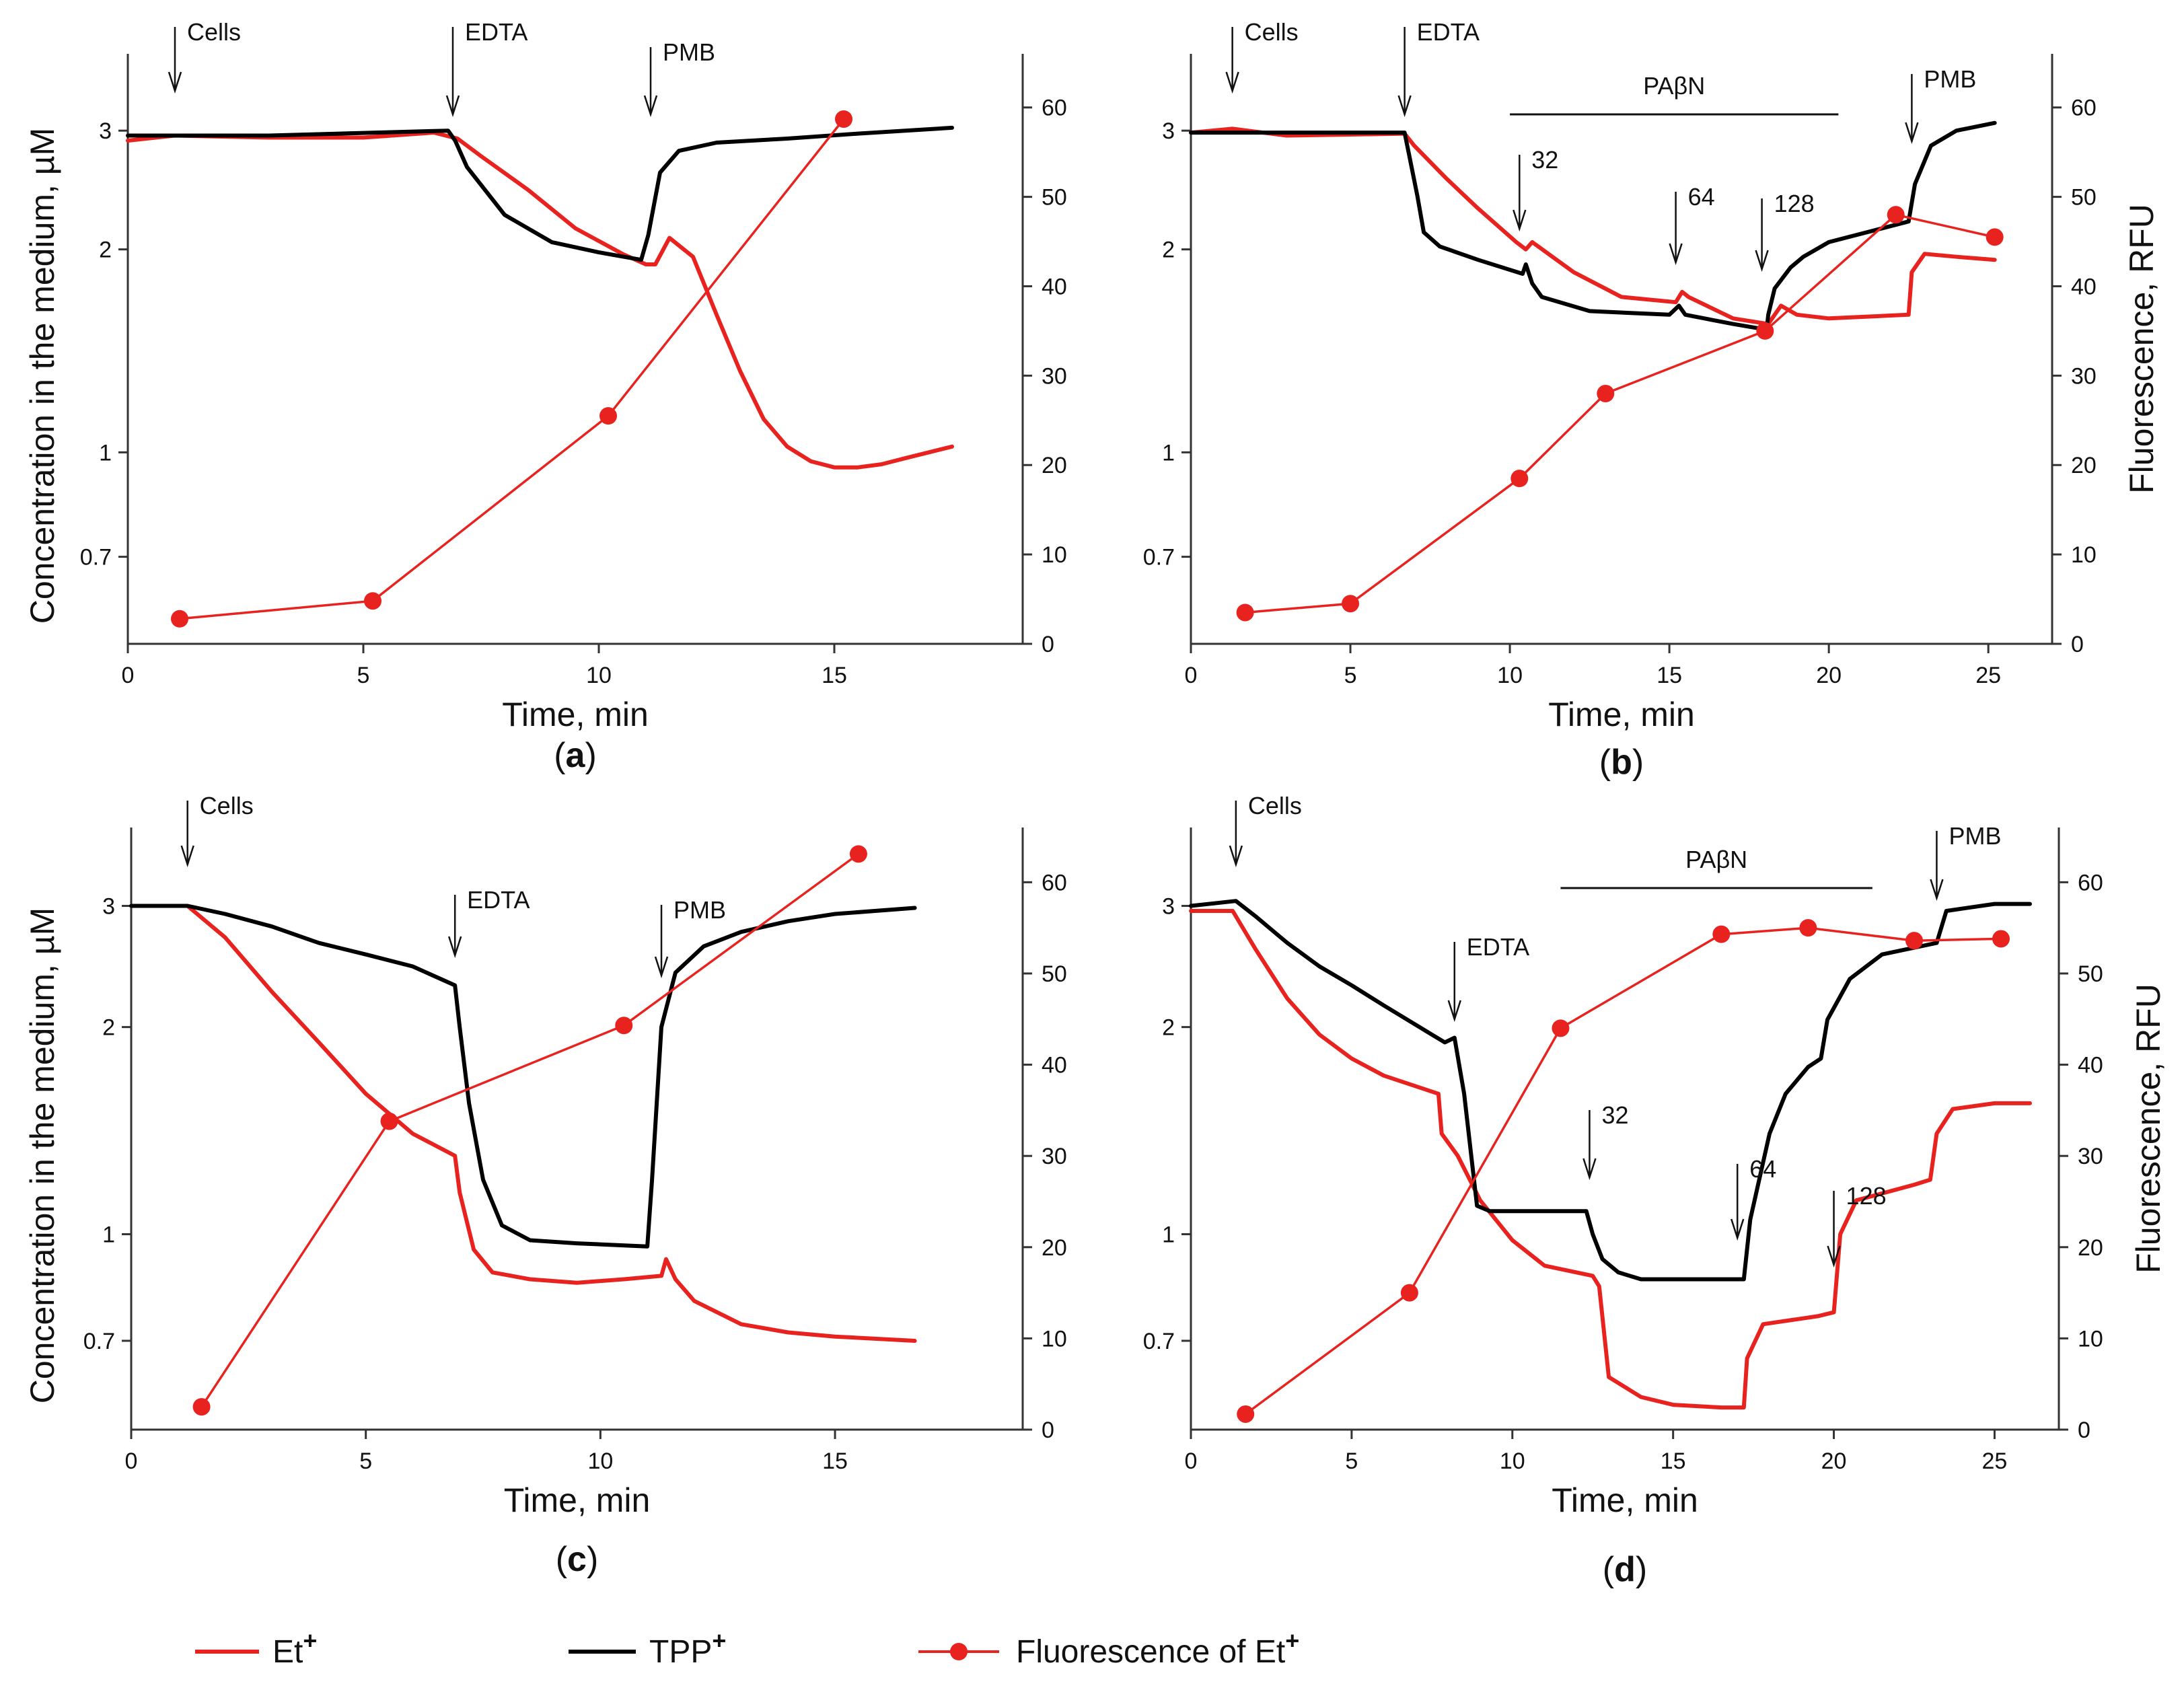 Image resolution: width=2184 pixels, height=1692 pixels. I want to click on annotation-label: 32, so click(1544, 160).